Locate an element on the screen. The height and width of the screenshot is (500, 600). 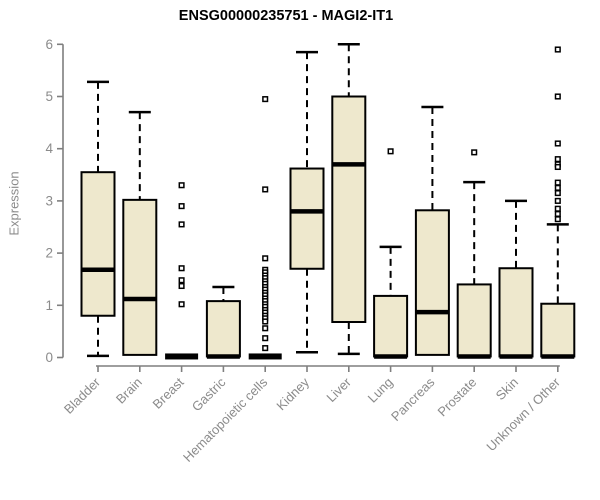
box-liver is located at coordinates (349, 209).